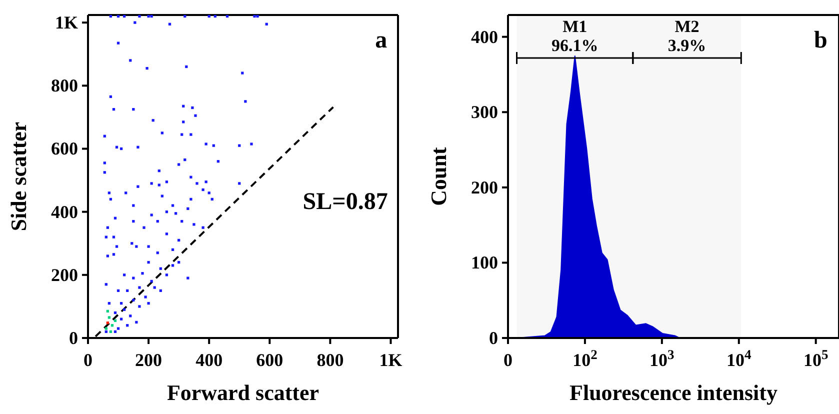 Image resolution: width=839 pixels, height=414 pixels. Describe the element at coordinates (64, 148) in the screenshot. I see `y-tick-label: 600` at that location.